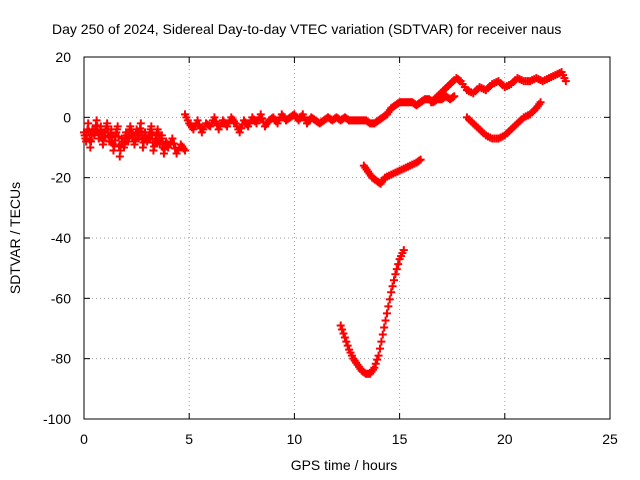 The height and width of the screenshot is (480, 640). Describe the element at coordinates (61, 298) in the screenshot. I see `y-tick-label: -60` at that location.